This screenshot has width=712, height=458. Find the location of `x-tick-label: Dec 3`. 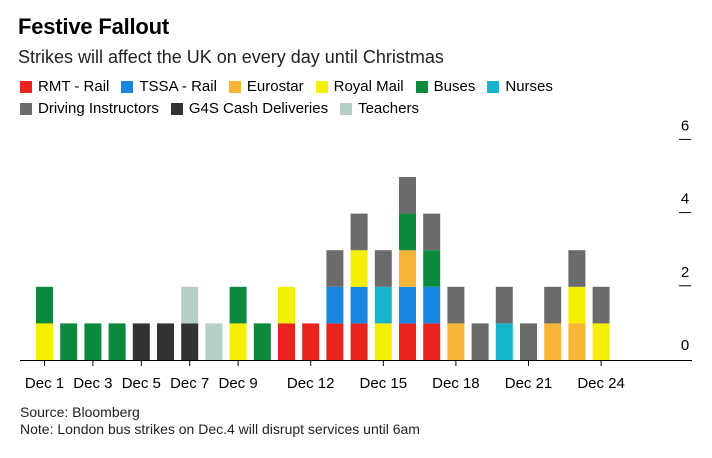

x-tick-label: Dec 3 is located at coordinates (92, 383).